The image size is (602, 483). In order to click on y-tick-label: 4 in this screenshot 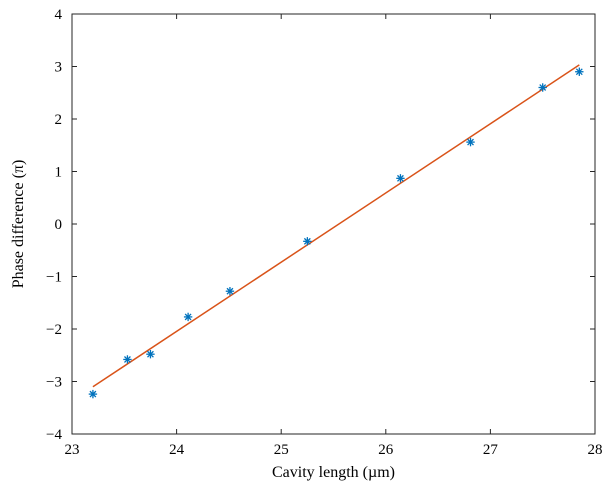, I will do `click(59, 15)`.